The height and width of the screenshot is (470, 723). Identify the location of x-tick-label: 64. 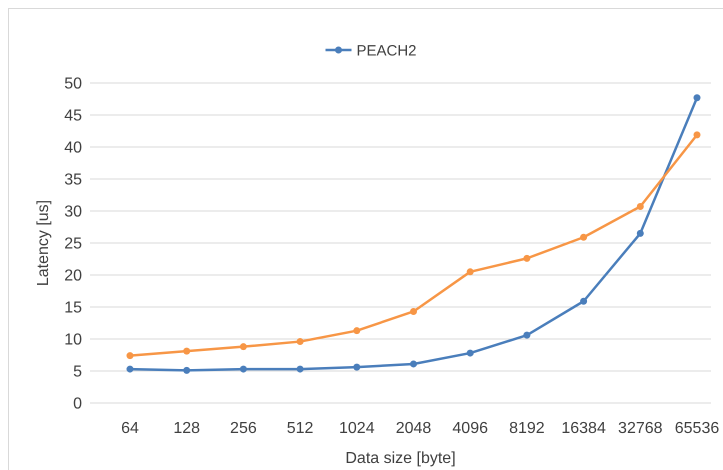
(130, 428).